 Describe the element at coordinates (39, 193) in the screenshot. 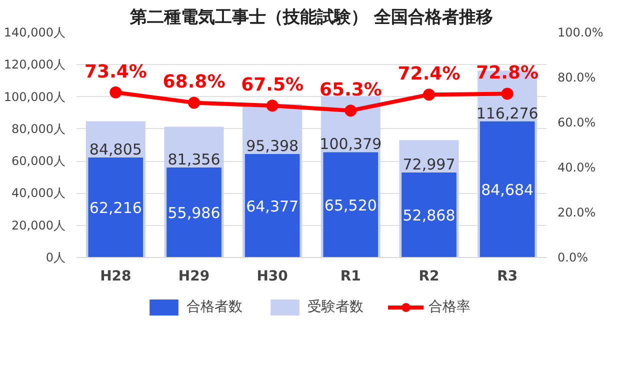

I see `y-tick-label: 40,000人` at that location.